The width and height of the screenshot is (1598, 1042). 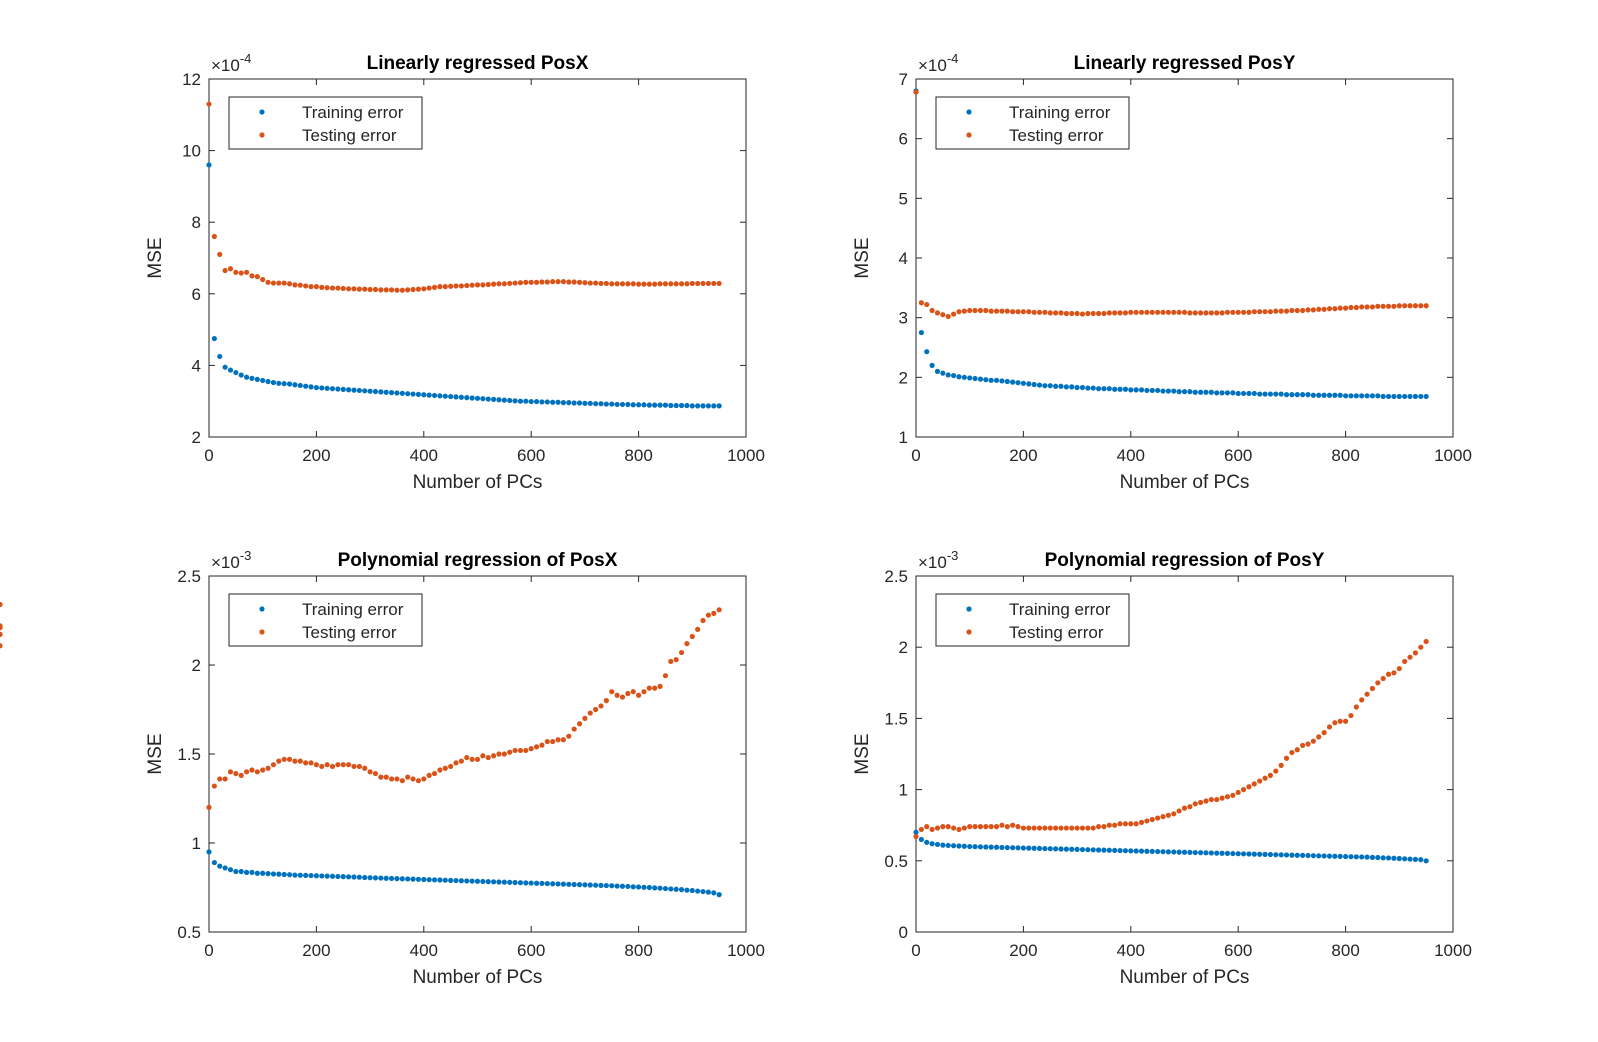 I want to click on chart-title: Polynomial regression of PosY, so click(x=1185, y=560).